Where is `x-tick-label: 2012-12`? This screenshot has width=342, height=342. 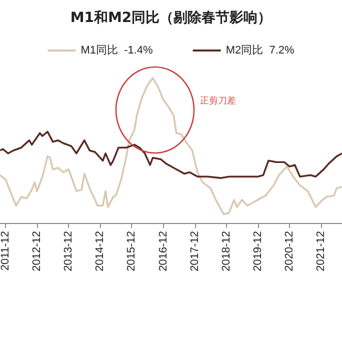
x-tick-label: 2012-12 is located at coordinates (37, 251).